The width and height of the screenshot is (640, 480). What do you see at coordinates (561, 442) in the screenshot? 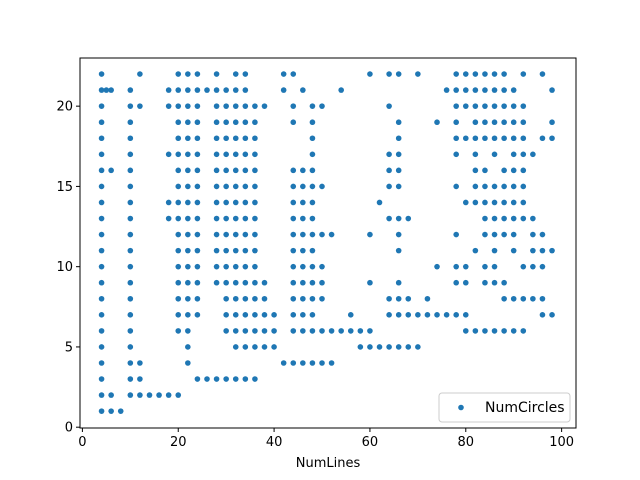
I see `x-tick-label: 100` at bounding box center [561, 442].